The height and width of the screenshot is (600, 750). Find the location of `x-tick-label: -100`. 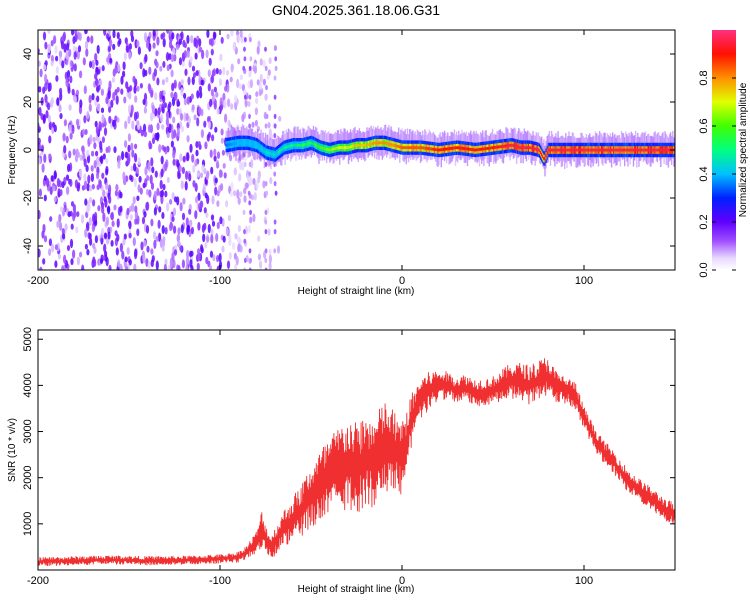

x-tick-label: -100 is located at coordinates (220, 581).